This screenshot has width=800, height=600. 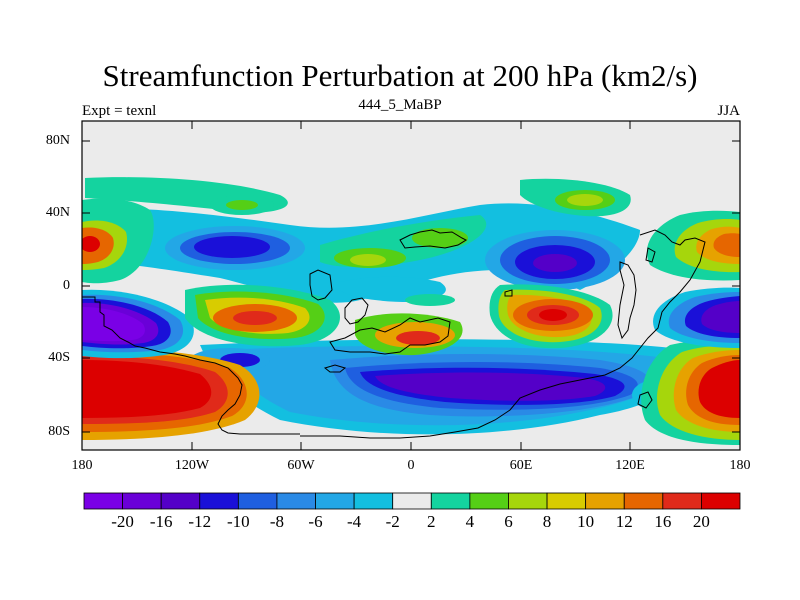 I want to click on lon-label: 120E, so click(x=630, y=465).